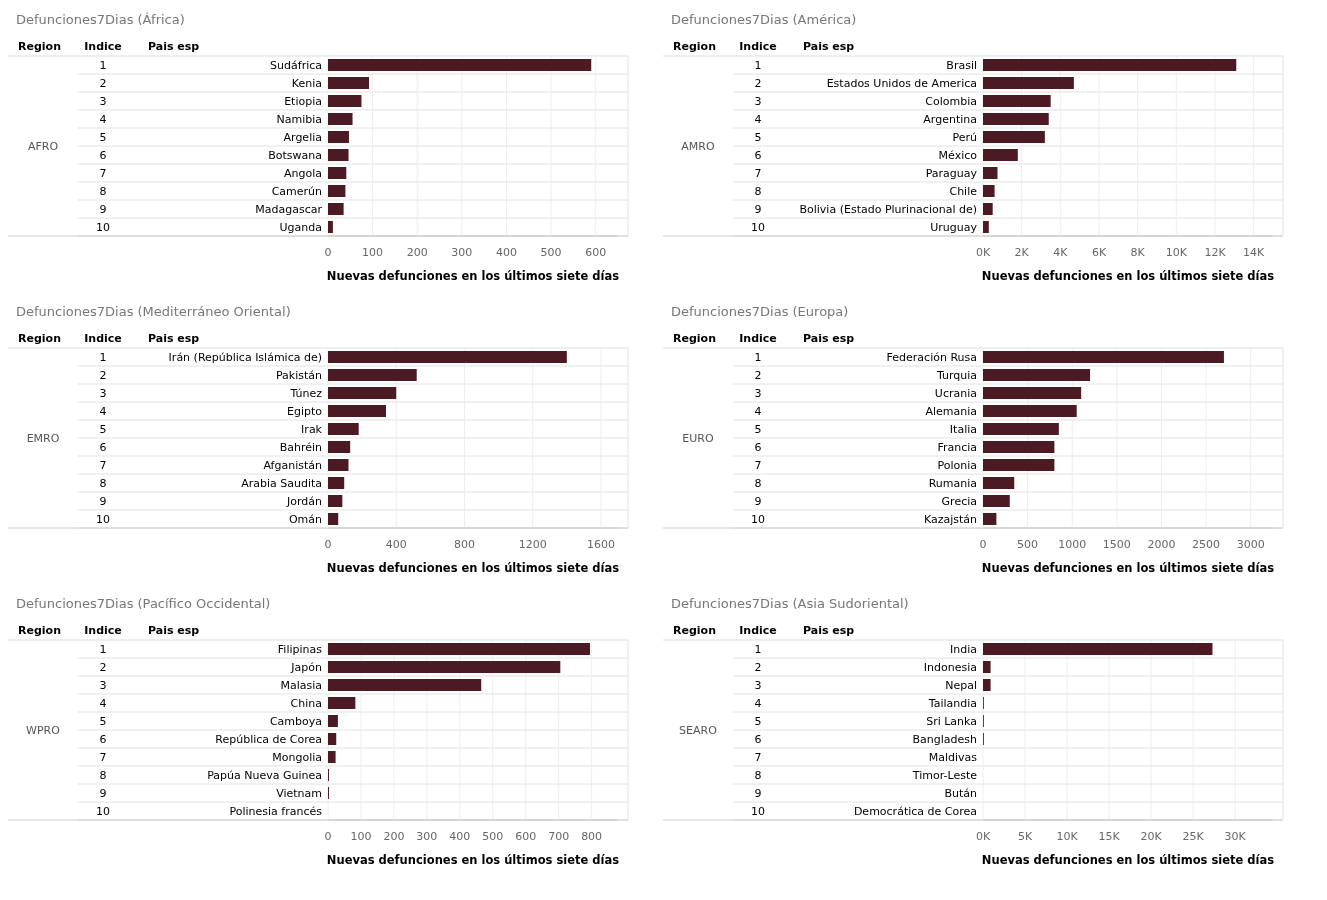  What do you see at coordinates (373, 252) in the screenshot?
I see `x-tick-label: 100` at bounding box center [373, 252].